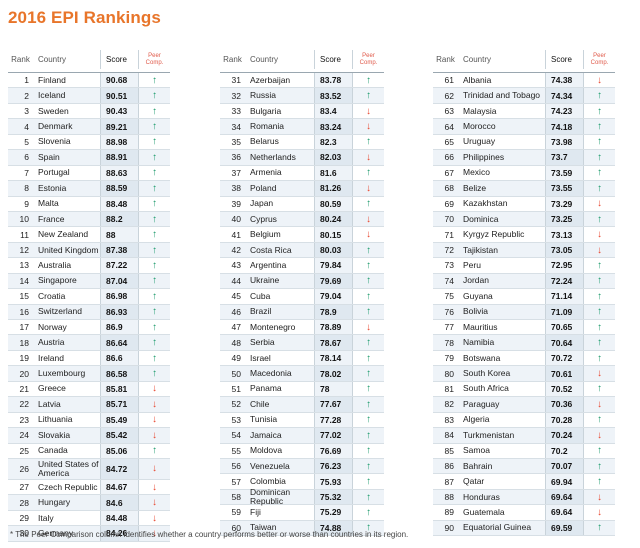 The image size is (640, 548). What do you see at coordinates (119, 420) in the screenshot?
I see `score-cell: 85.49` at bounding box center [119, 420].